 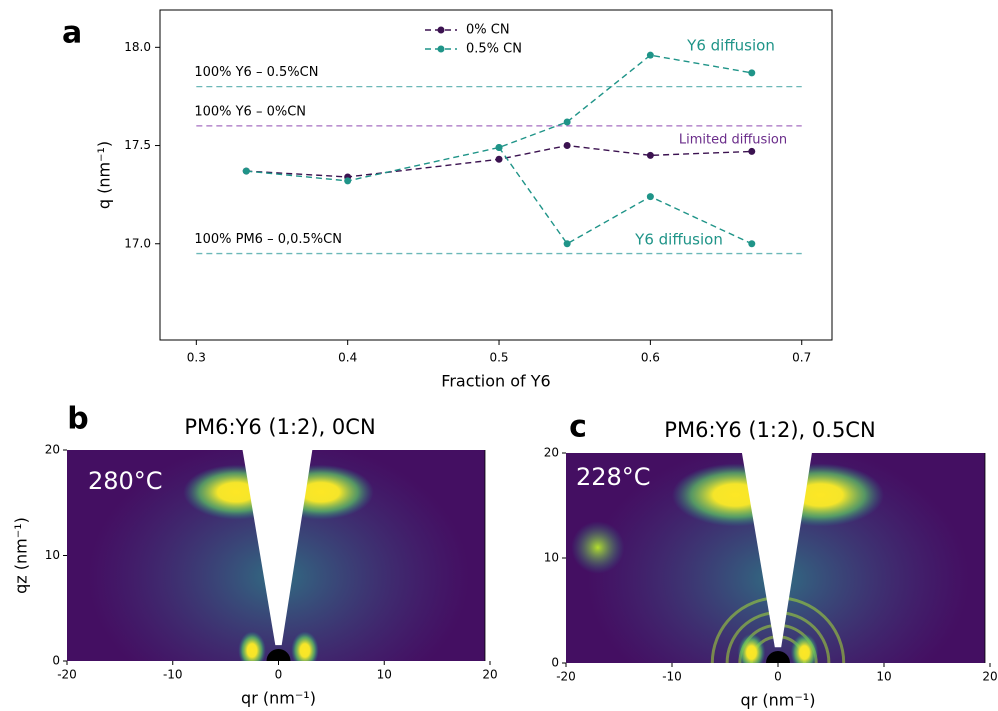 I want to click on temperature-label: 228°C, so click(x=613, y=477).